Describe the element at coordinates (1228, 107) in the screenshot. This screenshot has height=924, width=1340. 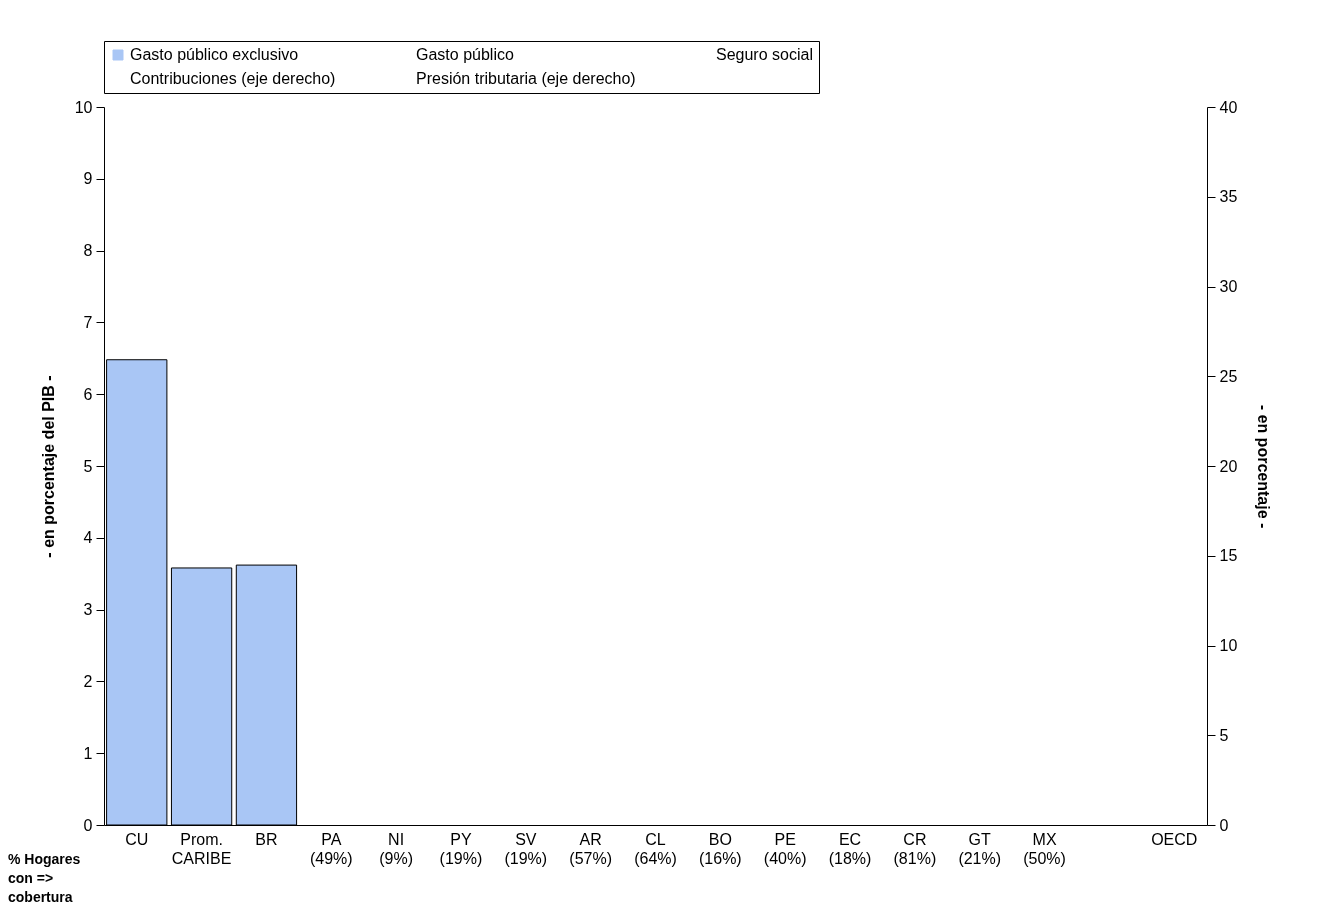
I see `y2-tick-label: 40` at that location.